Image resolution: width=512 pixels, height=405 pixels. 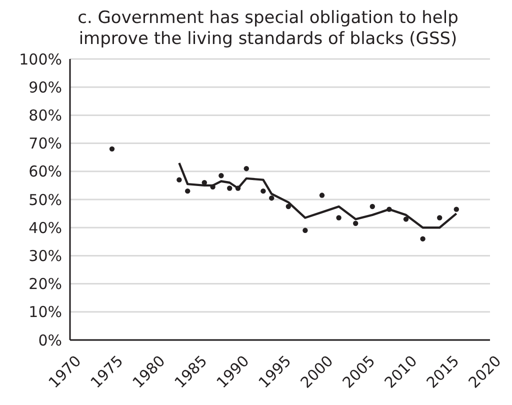 I want to click on y-tick-label: 100%, so click(x=40, y=59).